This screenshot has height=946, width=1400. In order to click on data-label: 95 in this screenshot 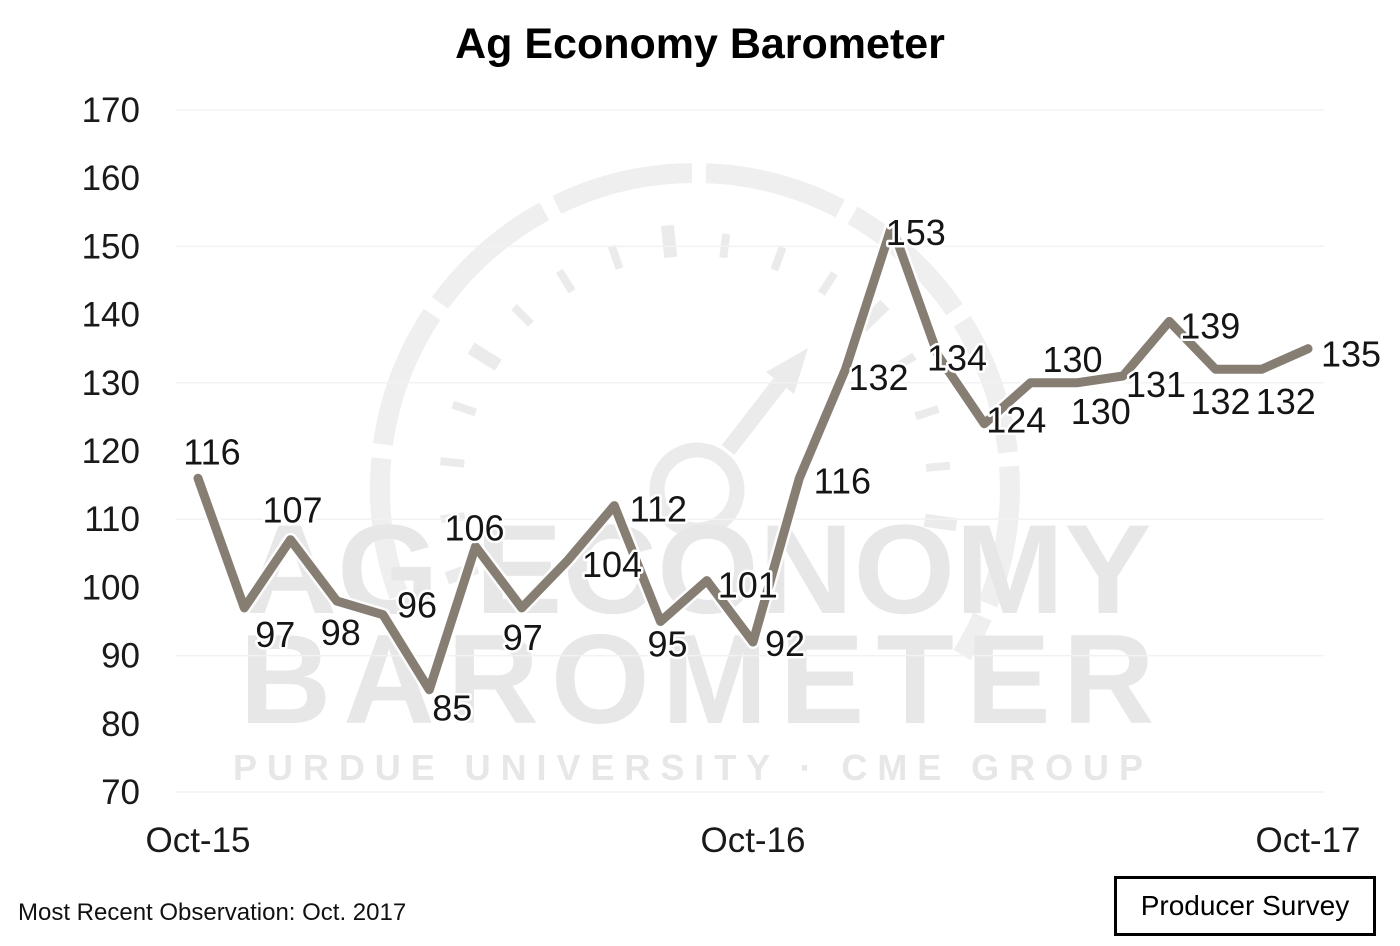, I will do `click(667, 644)`.